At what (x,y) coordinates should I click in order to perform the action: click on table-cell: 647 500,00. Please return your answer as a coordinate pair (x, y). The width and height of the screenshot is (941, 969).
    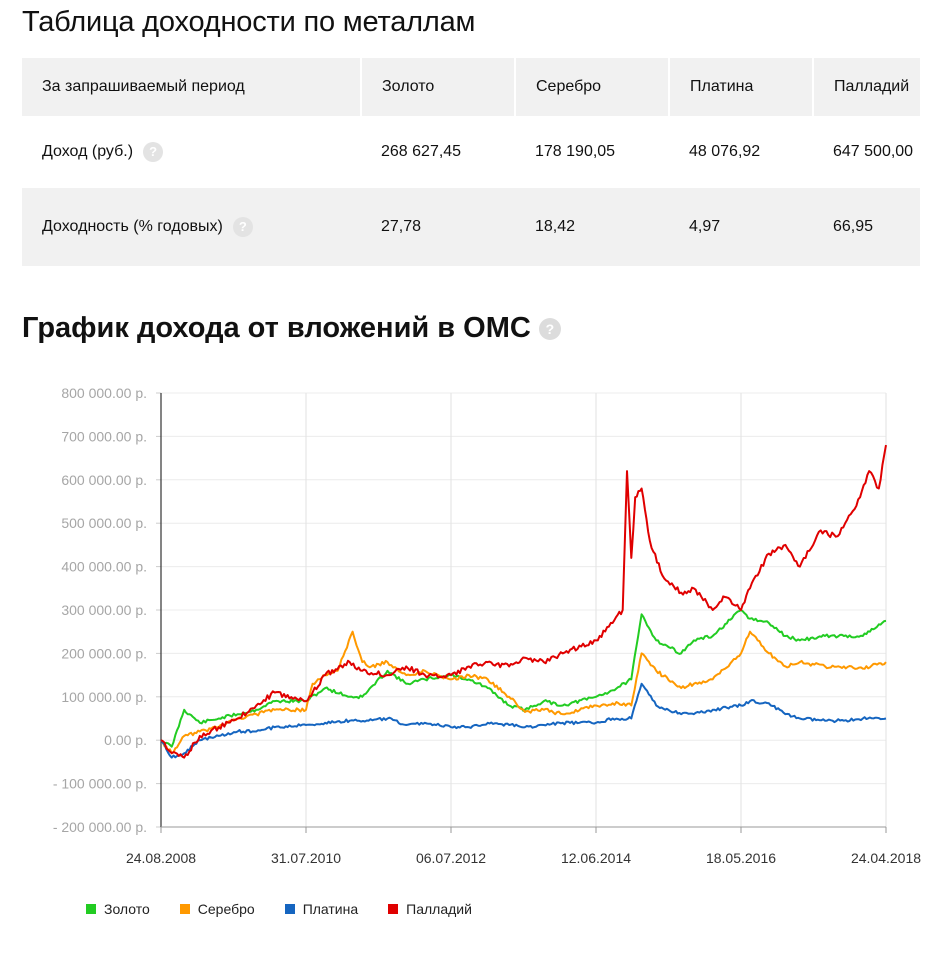
    Looking at the image, I should click on (866, 152).